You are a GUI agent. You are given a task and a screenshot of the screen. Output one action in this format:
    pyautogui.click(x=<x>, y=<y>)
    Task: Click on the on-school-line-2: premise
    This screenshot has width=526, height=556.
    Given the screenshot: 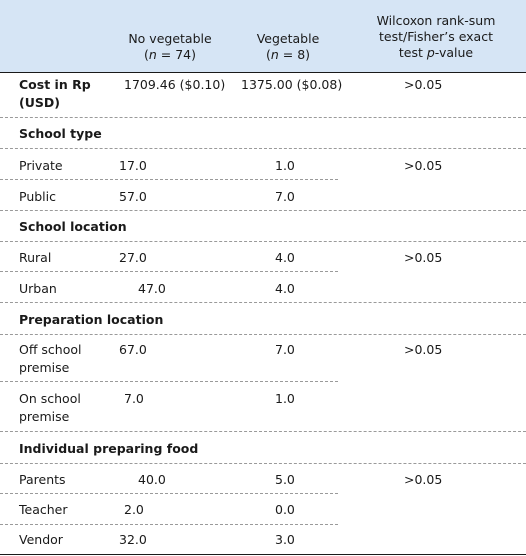 What is the action you would take?
    pyautogui.click(x=44, y=416)
    